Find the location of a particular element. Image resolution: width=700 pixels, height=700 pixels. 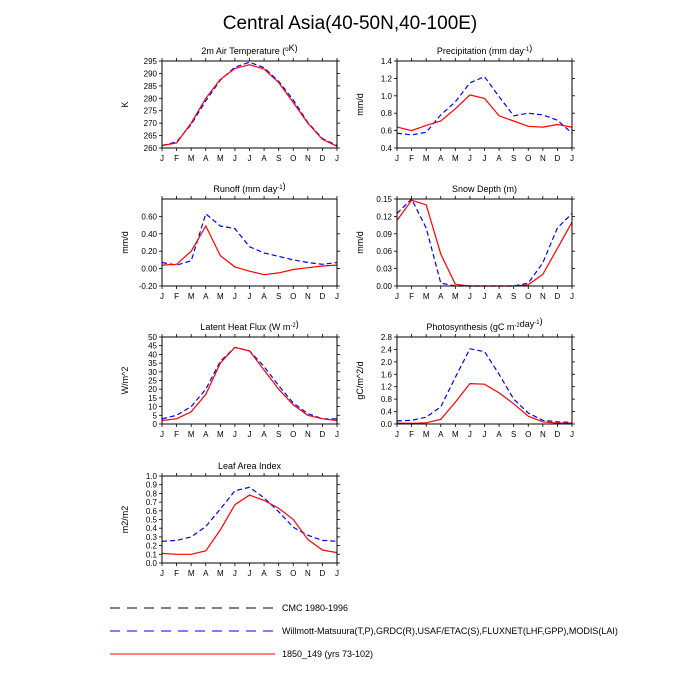

y-axis-label: gC/m^2/d is located at coordinates (360, 380).